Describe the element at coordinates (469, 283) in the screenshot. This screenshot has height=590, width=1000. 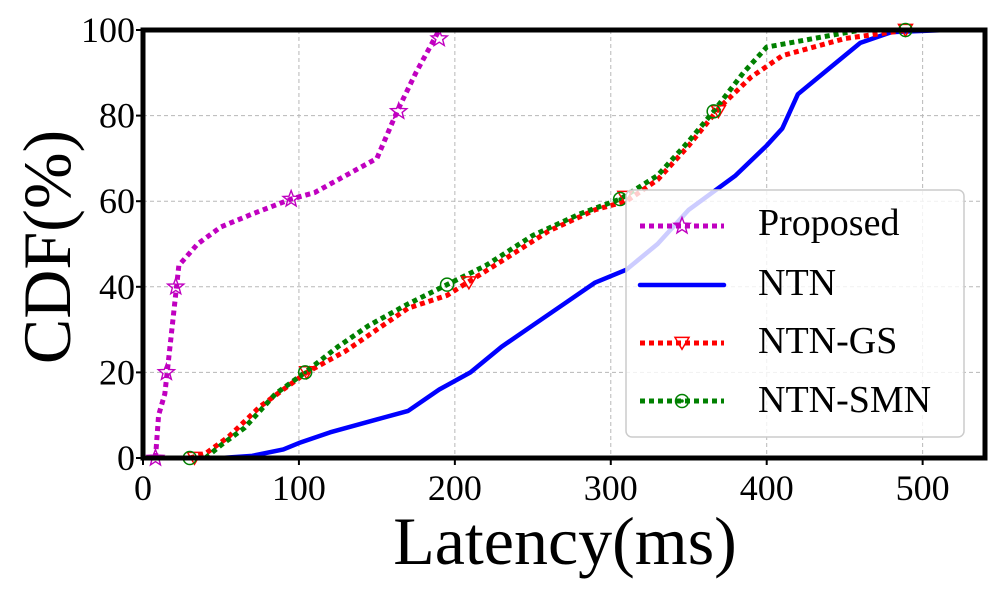
I see `series-marker-ntn-gs` at that location.